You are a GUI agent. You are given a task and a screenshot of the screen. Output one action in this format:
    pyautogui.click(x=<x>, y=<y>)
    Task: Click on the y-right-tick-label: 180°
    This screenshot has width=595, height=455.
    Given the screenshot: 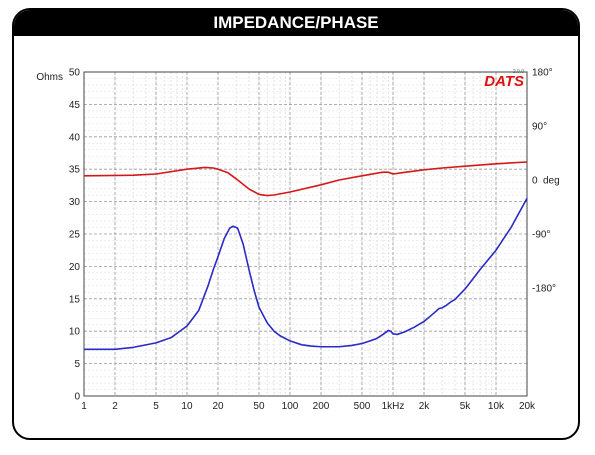 What is the action you would take?
    pyautogui.click(x=542, y=73)
    